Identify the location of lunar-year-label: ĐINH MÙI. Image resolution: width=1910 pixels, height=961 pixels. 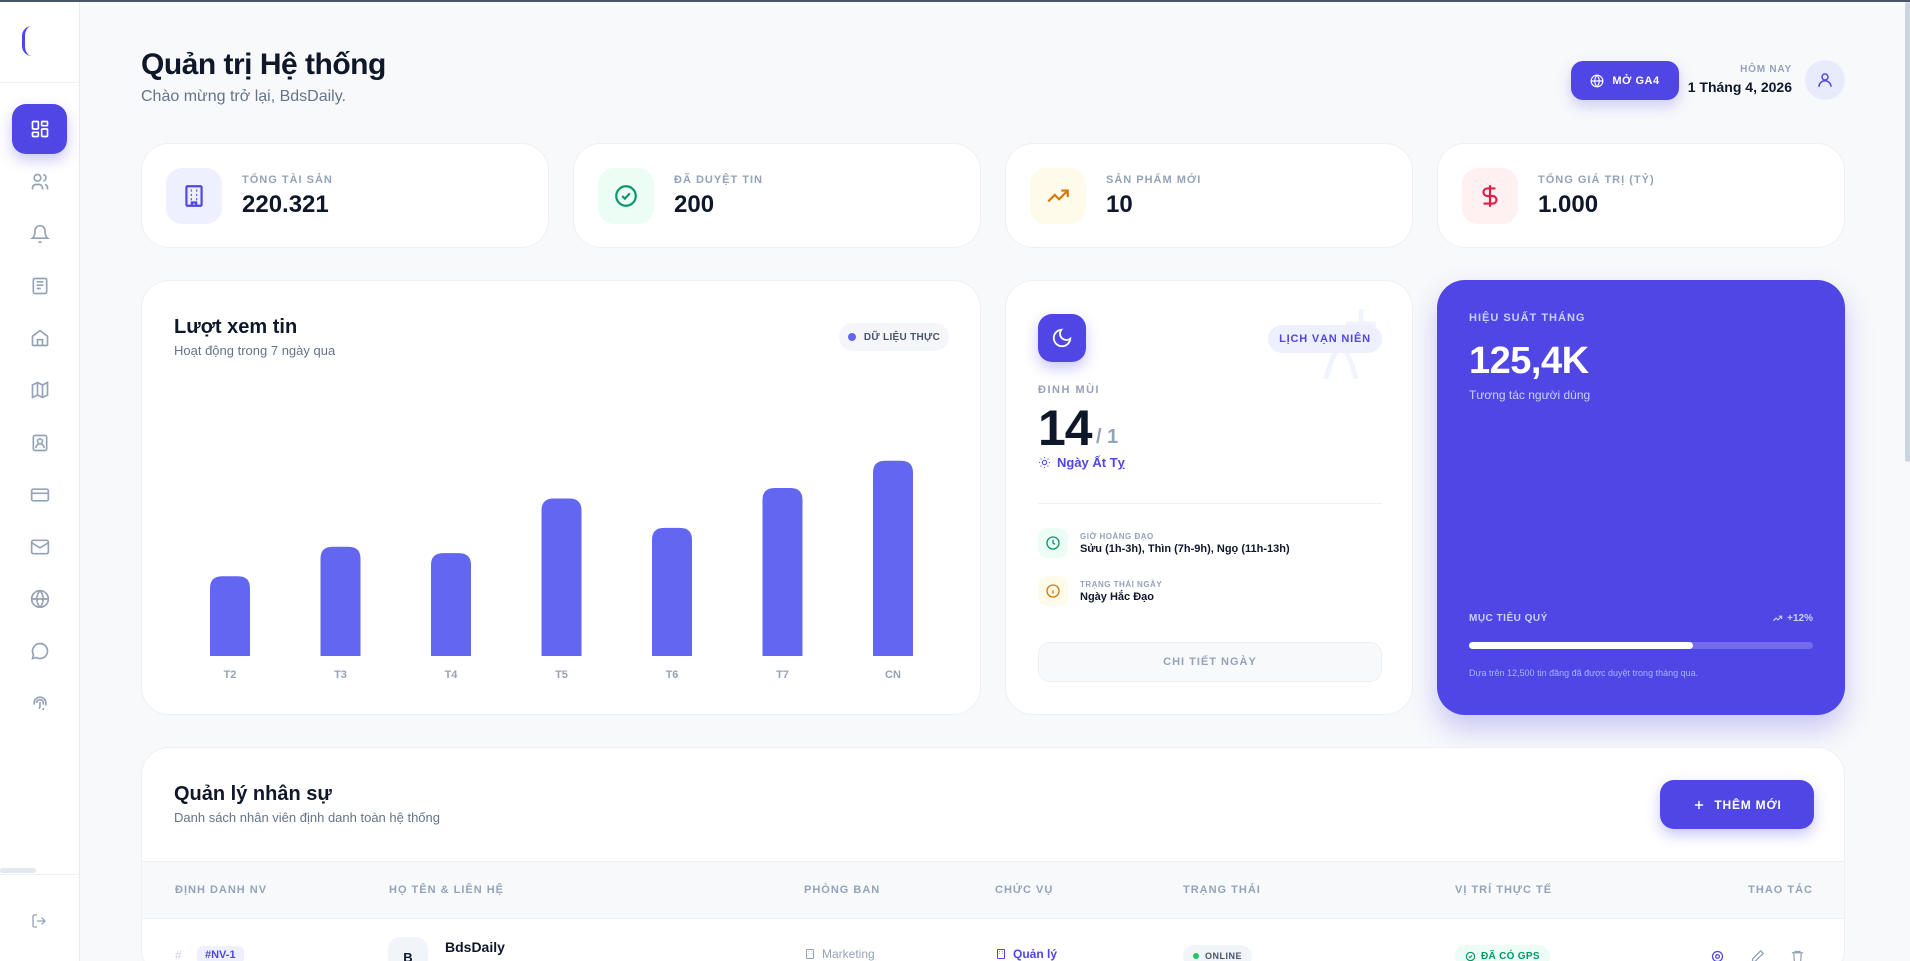
(1069, 390).